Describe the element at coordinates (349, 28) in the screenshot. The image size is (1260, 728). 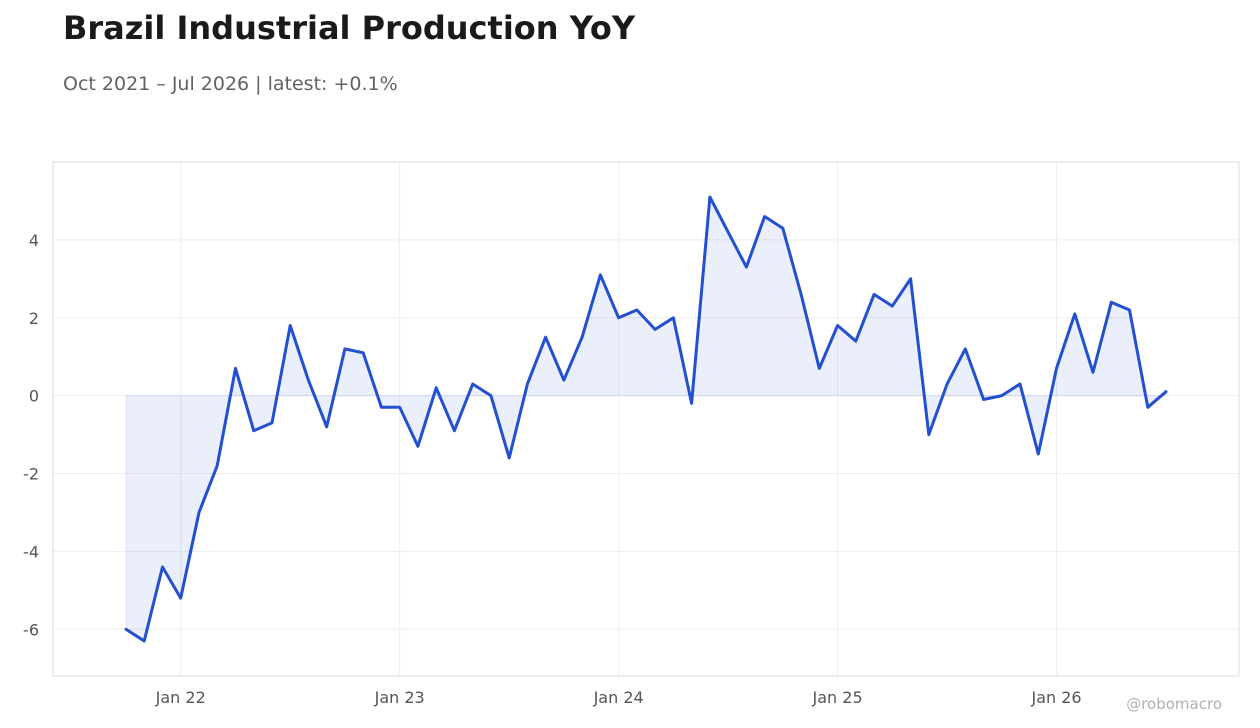
I see `chart-title: Brazil Industrial Production YoY` at that location.